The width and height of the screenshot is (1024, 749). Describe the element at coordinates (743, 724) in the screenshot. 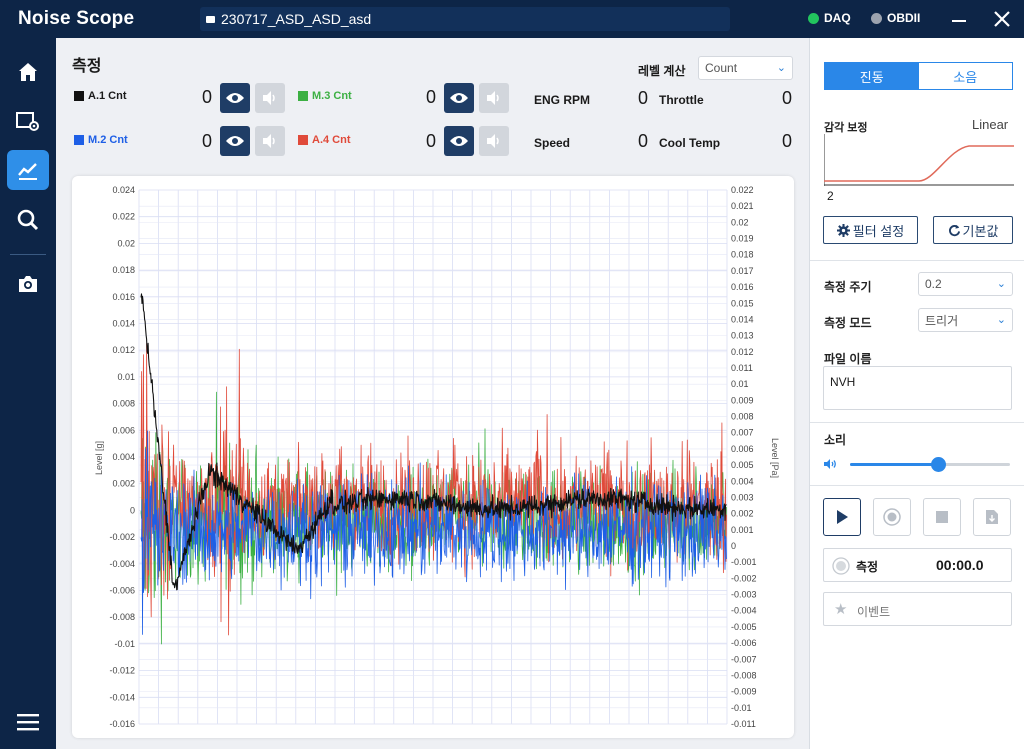

I see `y2-tick-label: -0.011` at that location.